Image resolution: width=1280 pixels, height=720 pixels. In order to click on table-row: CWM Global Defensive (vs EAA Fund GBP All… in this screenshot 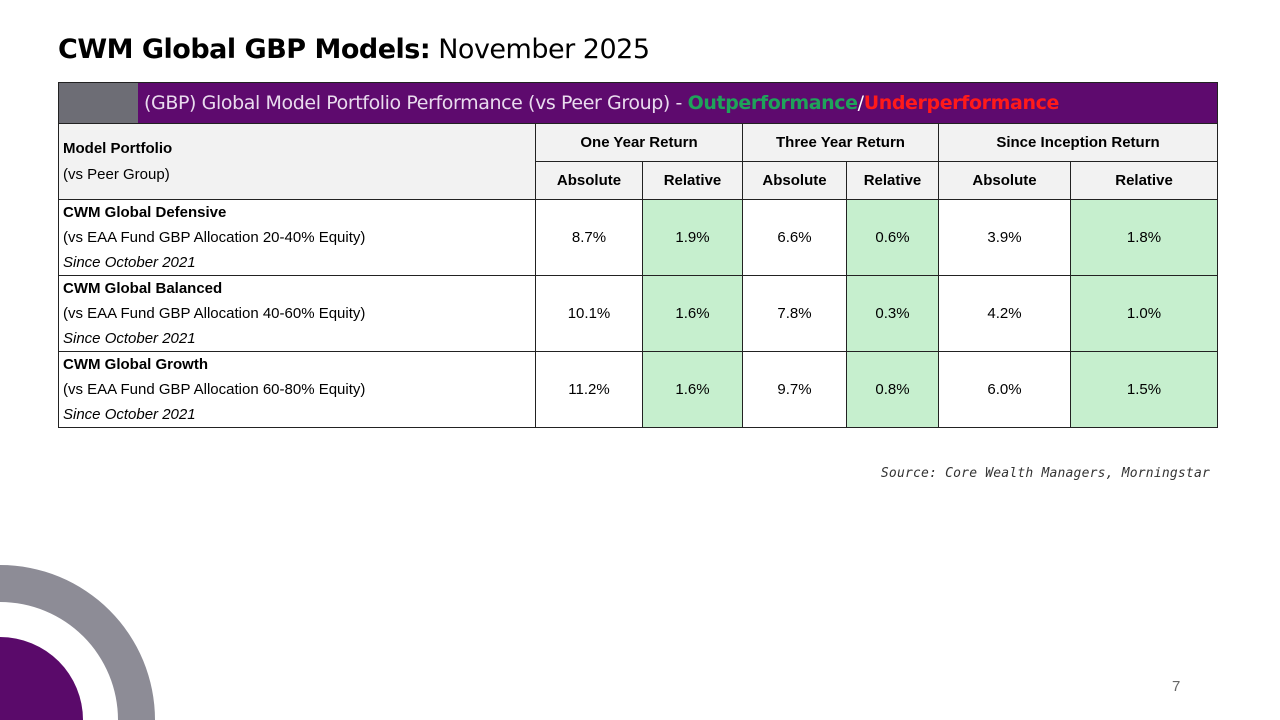, I will do `click(638, 237)`.